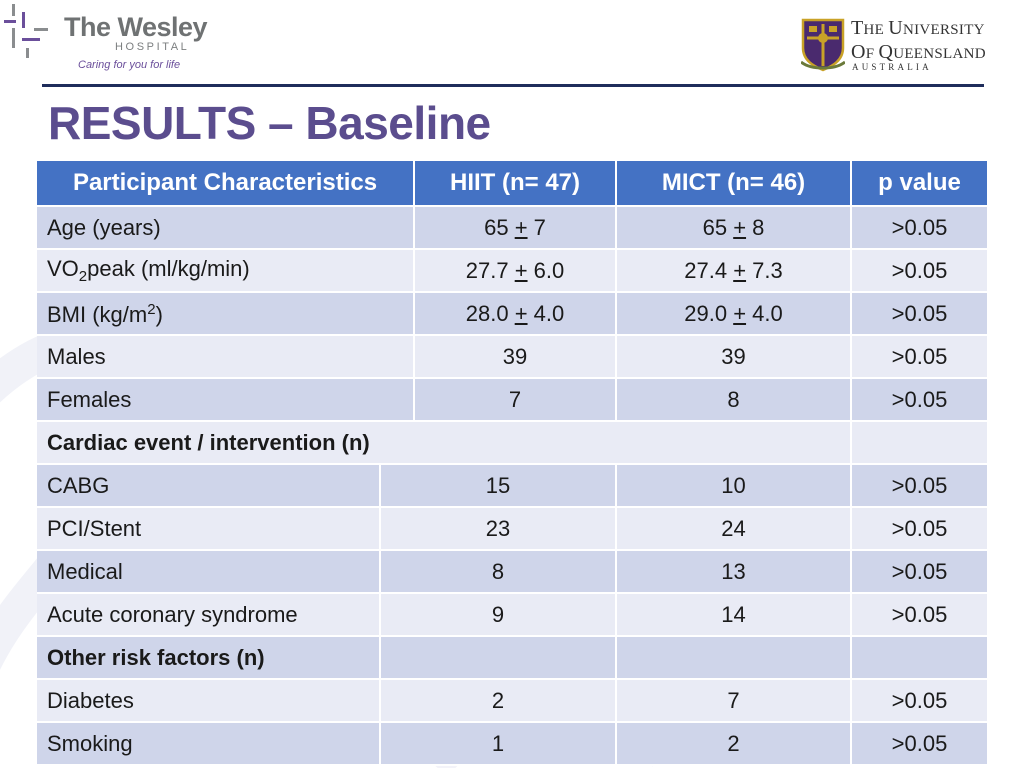 This screenshot has height=768, width=1024. I want to click on row-label: Acute coronary syndrome, so click(209, 615).